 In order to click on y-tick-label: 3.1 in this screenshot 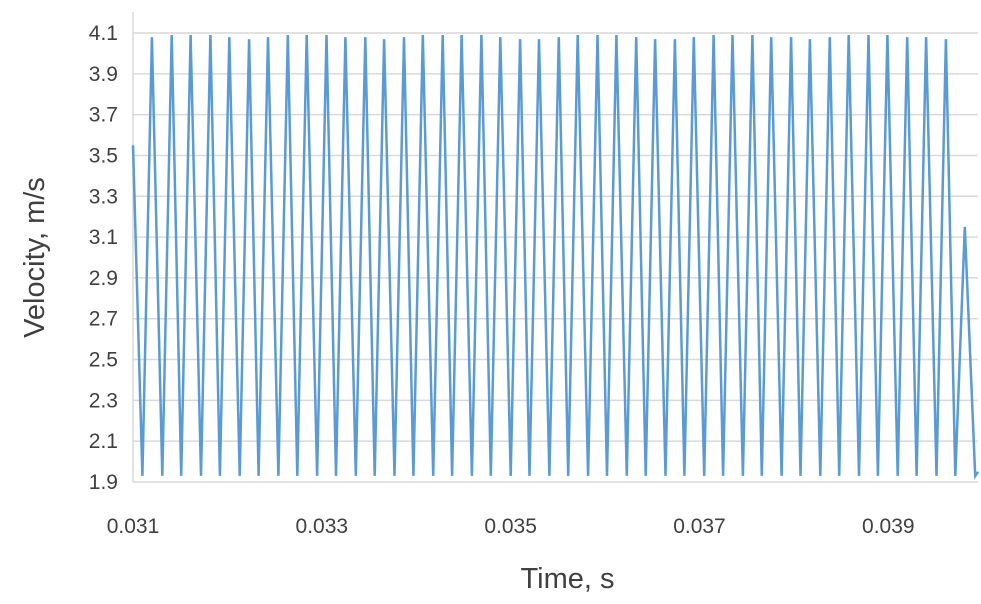, I will do `click(103, 237)`.